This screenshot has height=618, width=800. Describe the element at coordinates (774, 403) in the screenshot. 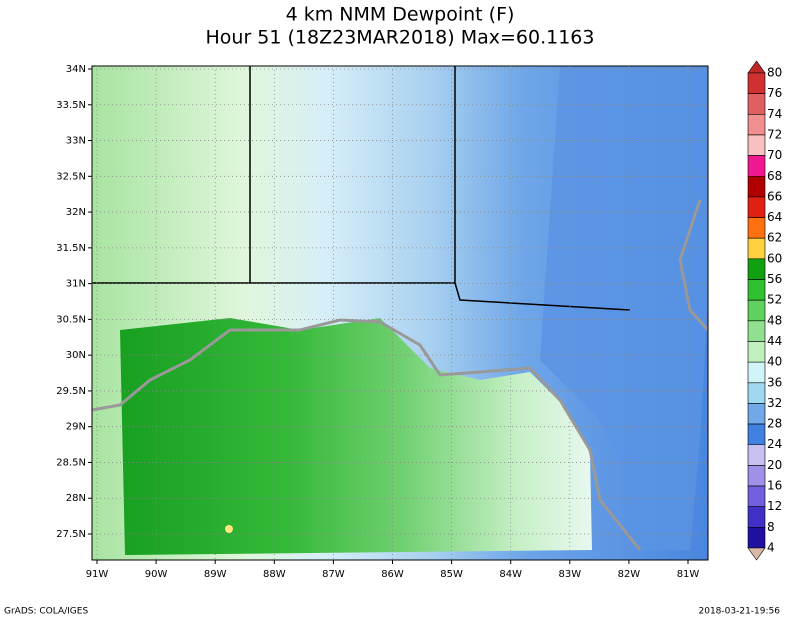

I see `colorbar-label: 32` at that location.